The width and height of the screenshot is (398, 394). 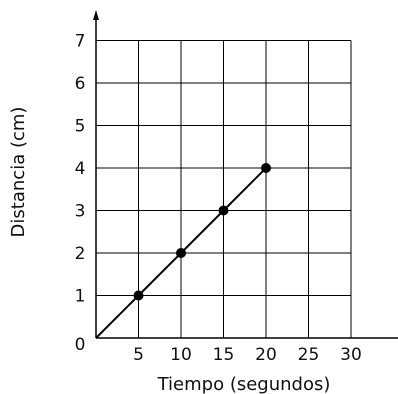 What do you see at coordinates (181, 355) in the screenshot?
I see `x-tick-label: 10` at bounding box center [181, 355].